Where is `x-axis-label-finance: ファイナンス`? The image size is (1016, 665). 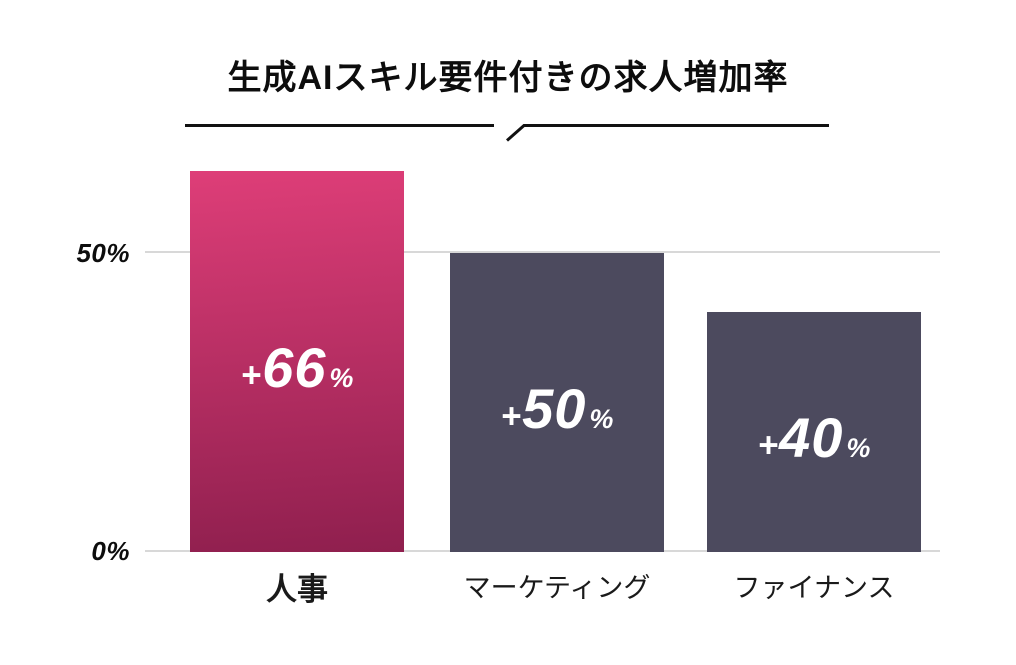 x-axis-label-finance: ファイナンス is located at coordinates (814, 588).